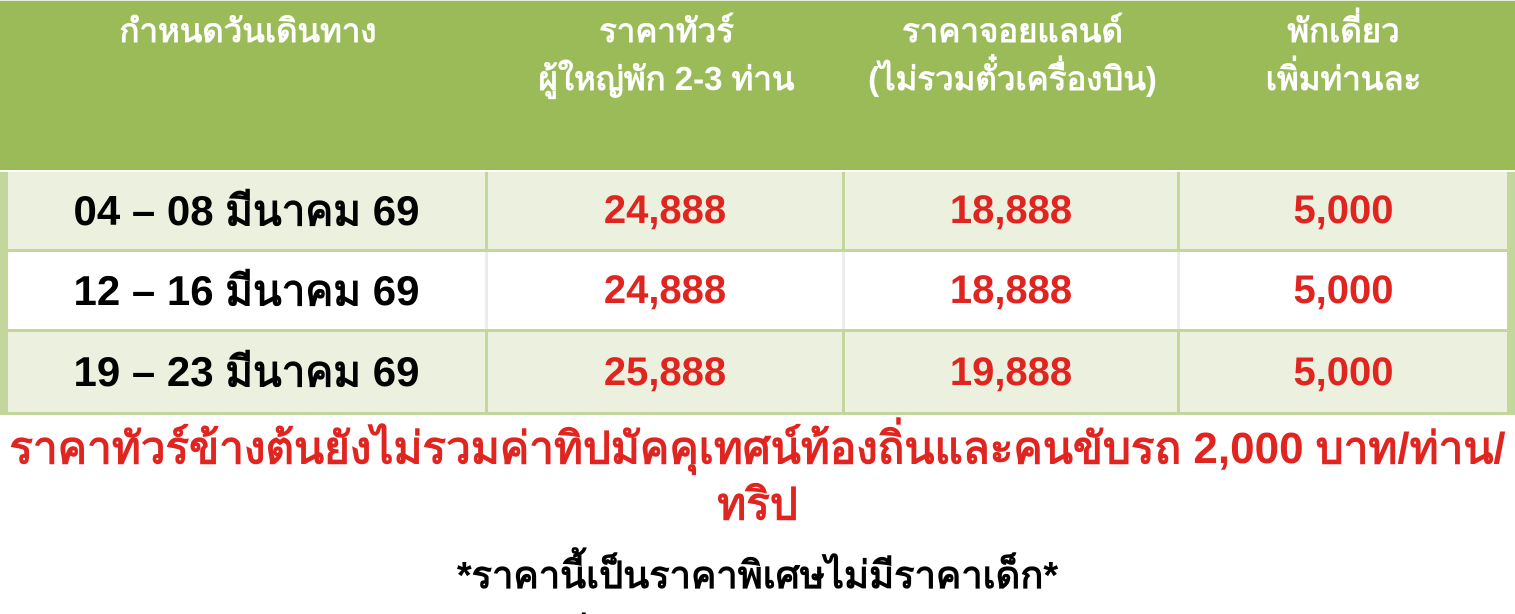 The width and height of the screenshot is (1515, 614). I want to click on header-cell-joinland-price: ราคาจอยแลนด์ (ไม่รวมตั๋วเครื่องบิน), so click(1012, 88).